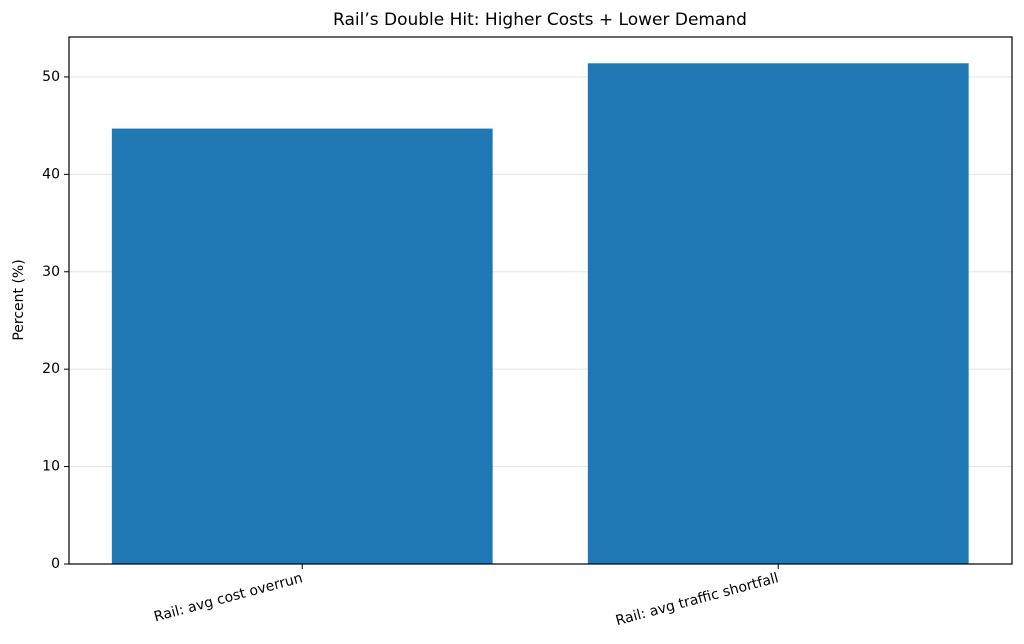 This screenshot has height=644, width=1024. Describe the element at coordinates (19, 299) in the screenshot. I see `y-axis-label: Percent (%)` at that location.